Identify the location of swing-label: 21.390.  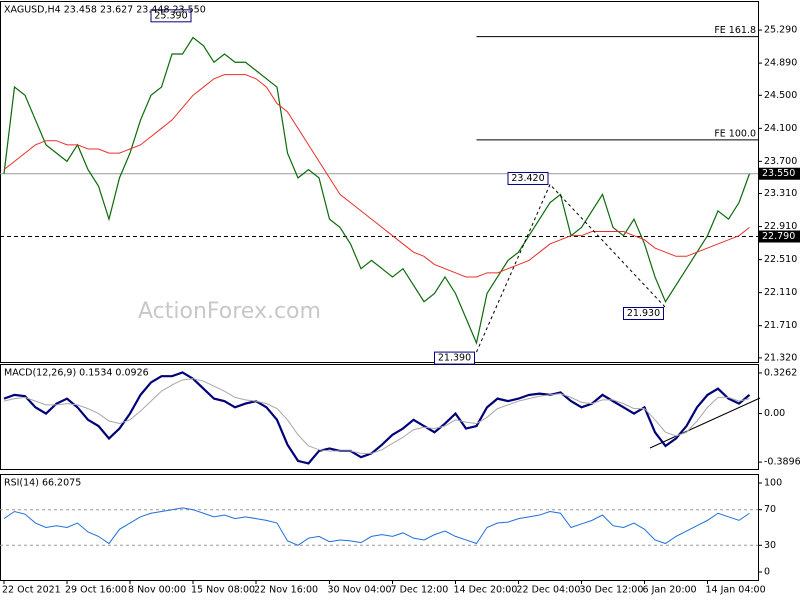
(454, 358).